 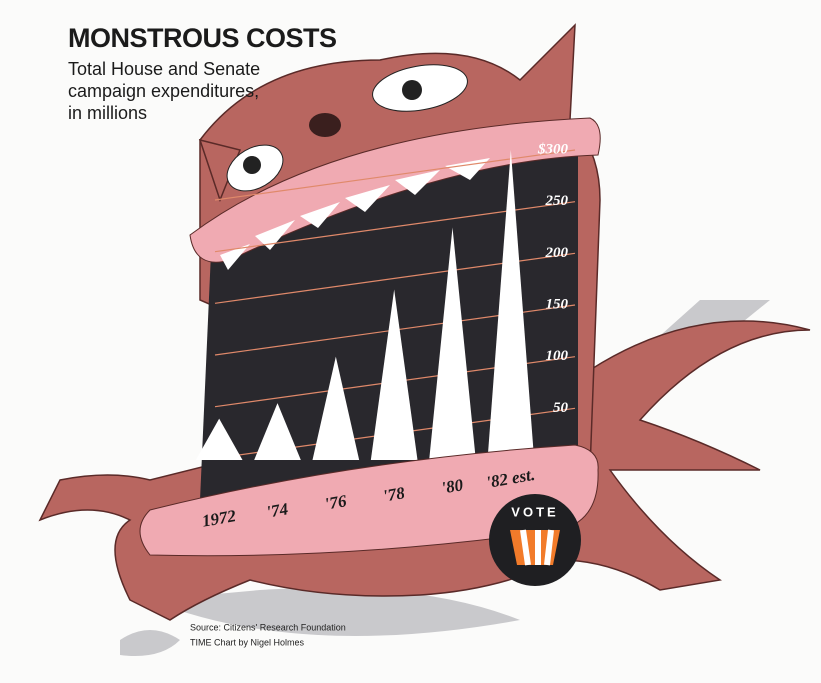 I want to click on credit: TIME Chart by Nigel Holmes, so click(x=247, y=642).